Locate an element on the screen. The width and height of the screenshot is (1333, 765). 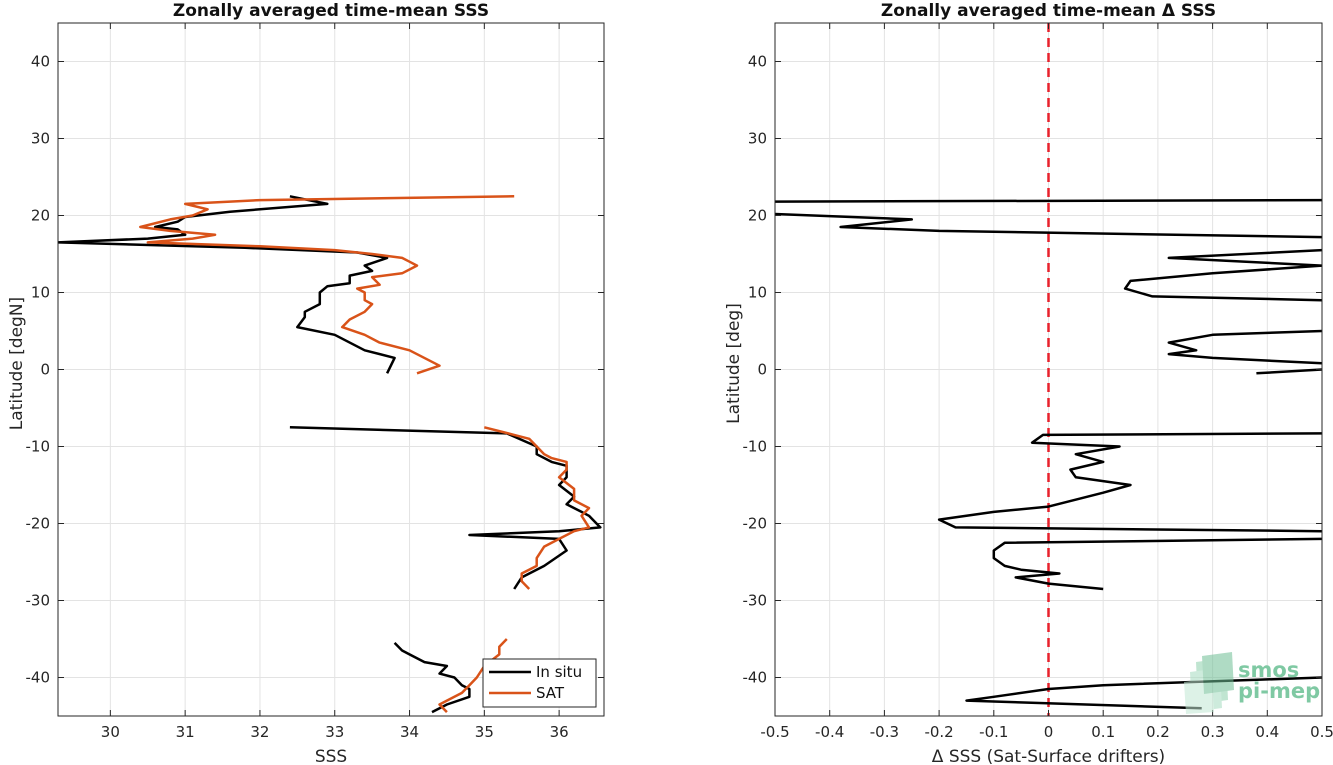
x-tick-label: 0.3 is located at coordinates (1213, 732).